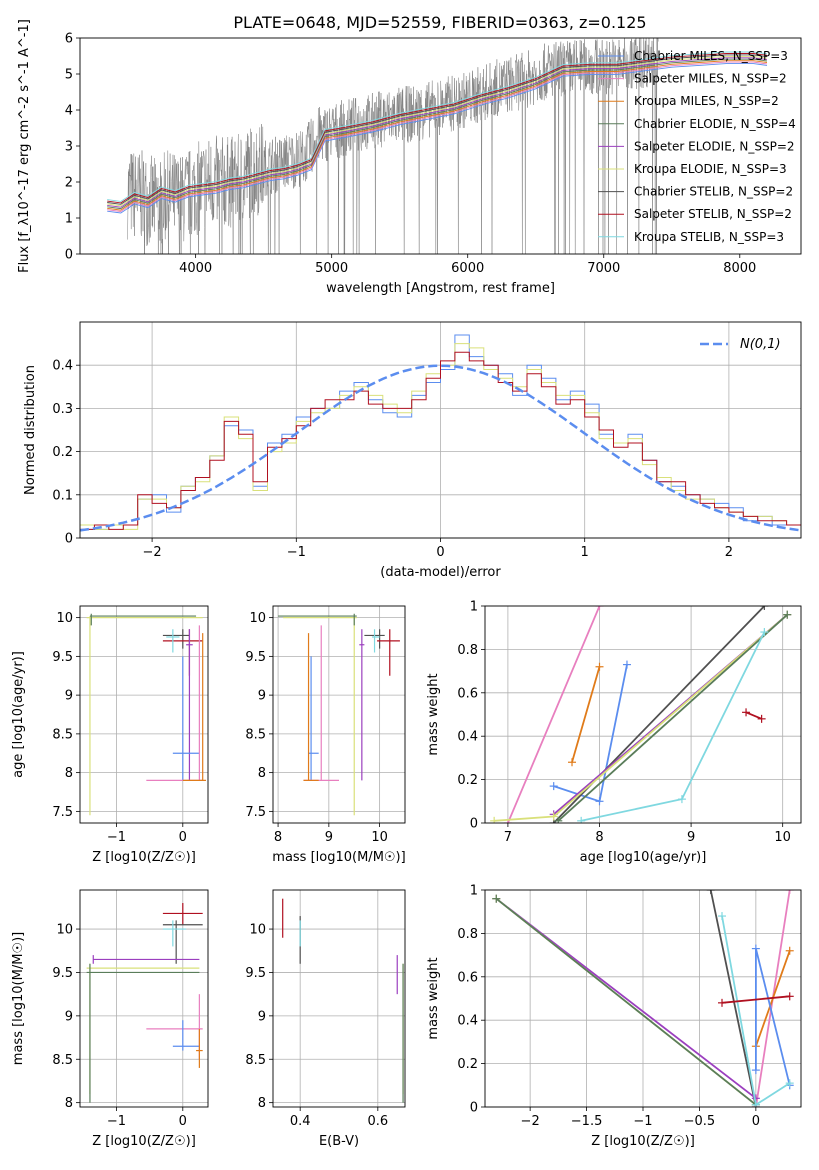  What do you see at coordinates (144, 1141) in the screenshot?
I see `mass-vs-Z-xlabel: Z [log10(Z/Z☉)]` at bounding box center [144, 1141].